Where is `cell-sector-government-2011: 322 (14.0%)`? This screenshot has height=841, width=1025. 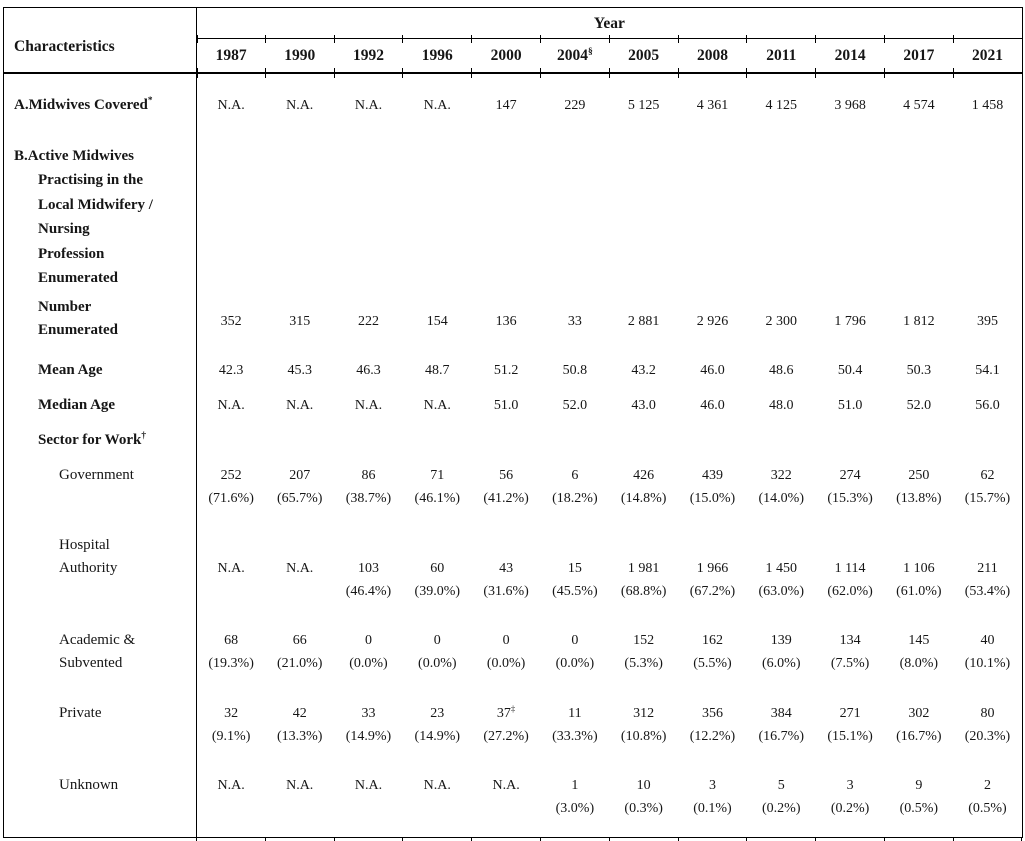 cell-sector-government-2011: 322 (14.0%) is located at coordinates (781, 486).